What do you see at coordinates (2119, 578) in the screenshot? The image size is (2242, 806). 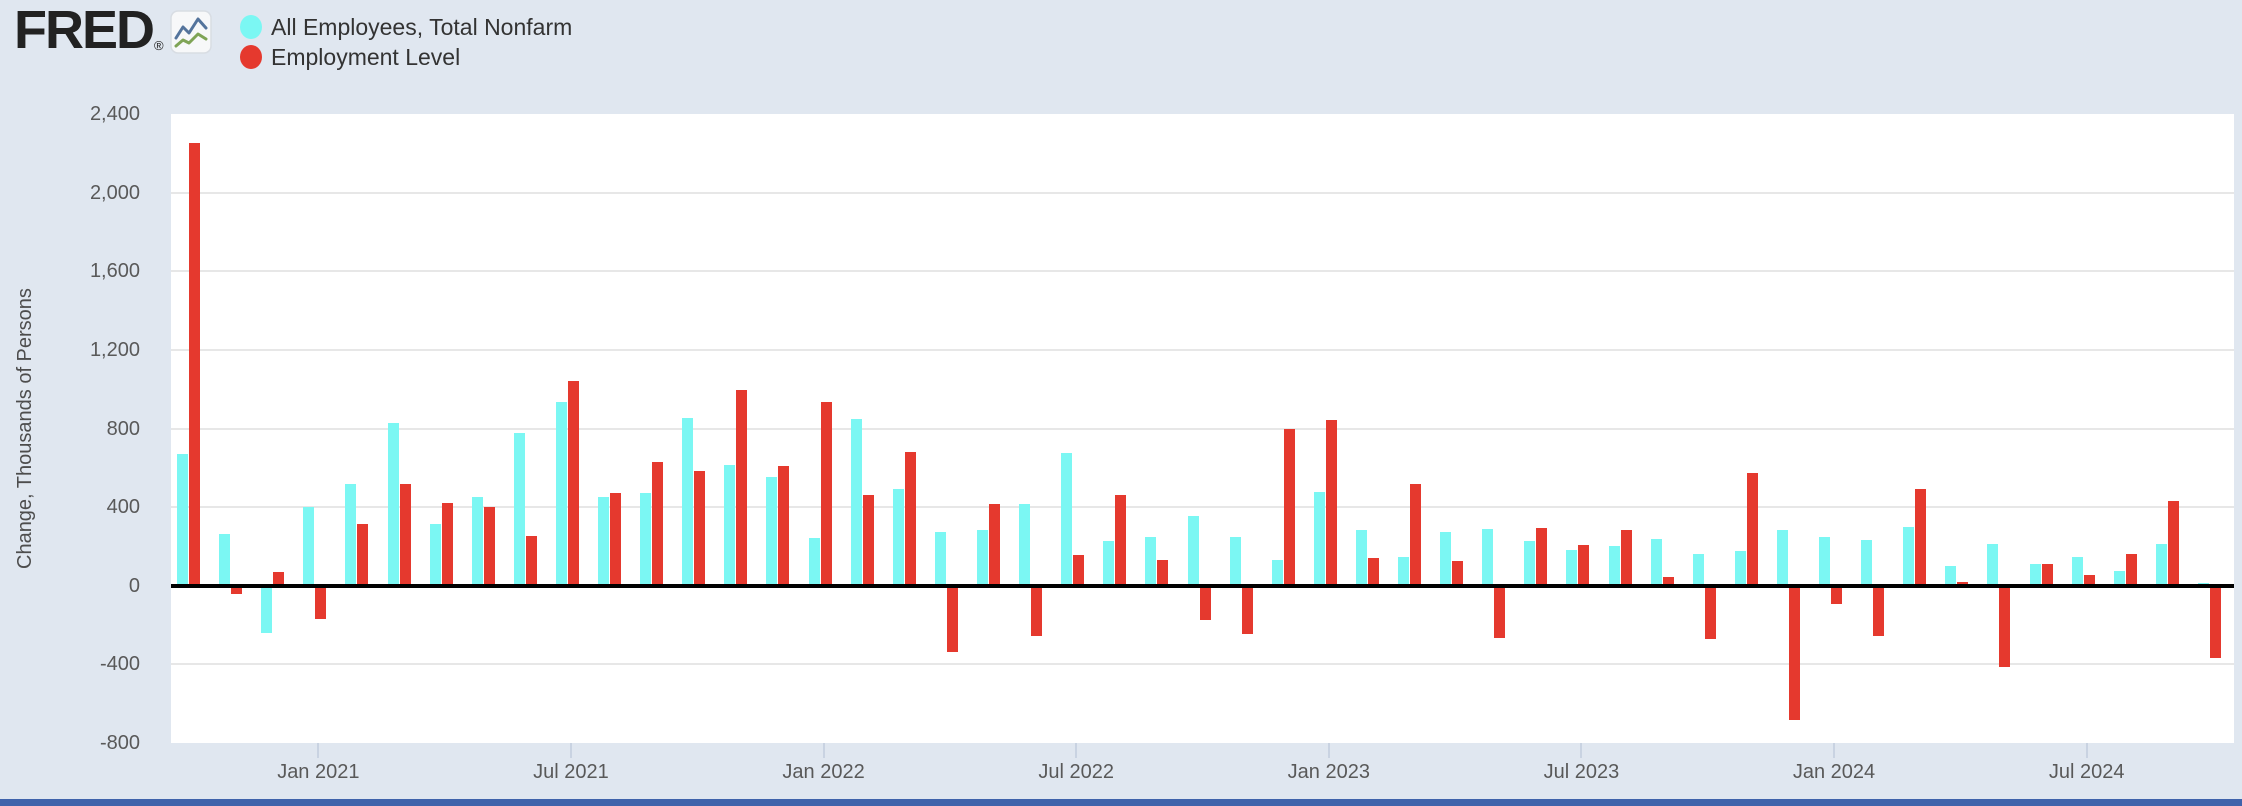 I see `bar-nonfarm-aug-2024` at bounding box center [2119, 578].